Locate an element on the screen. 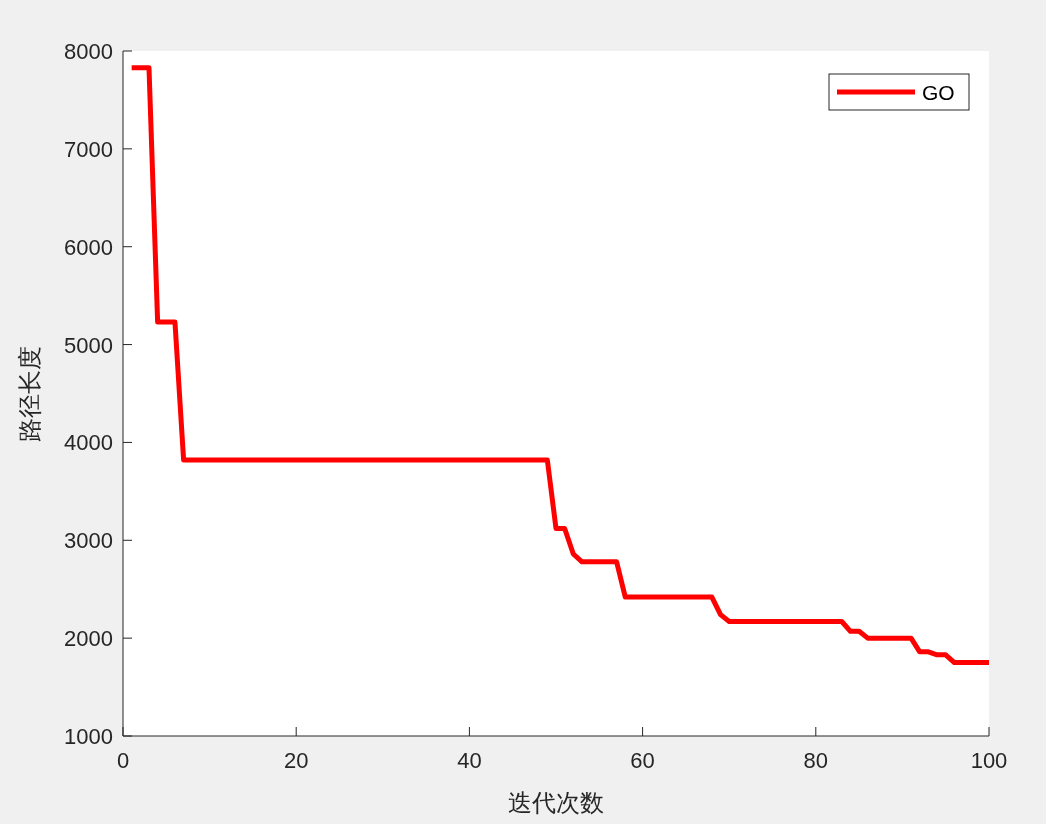 This screenshot has height=824, width=1046. x-axis-title: 迭代次数 is located at coordinates (556, 802).